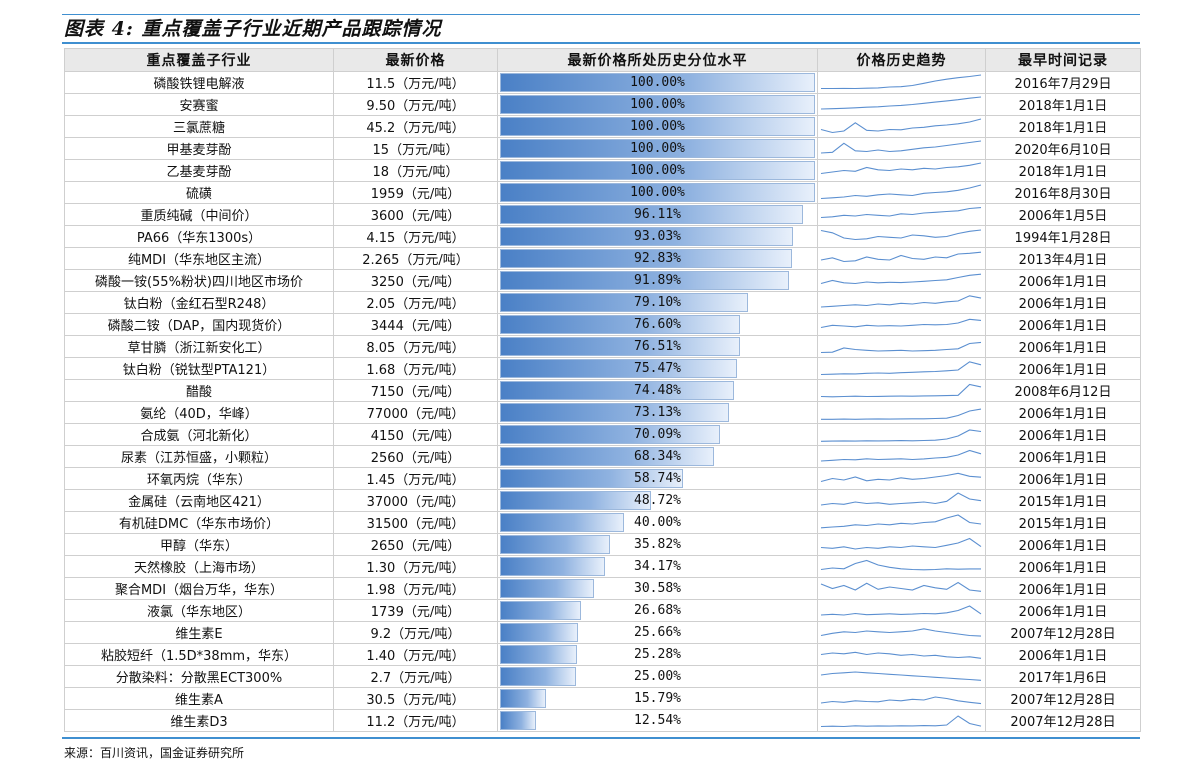 The image size is (1191, 777). I want to click on header-latest-price: 最新价格, so click(415, 60).